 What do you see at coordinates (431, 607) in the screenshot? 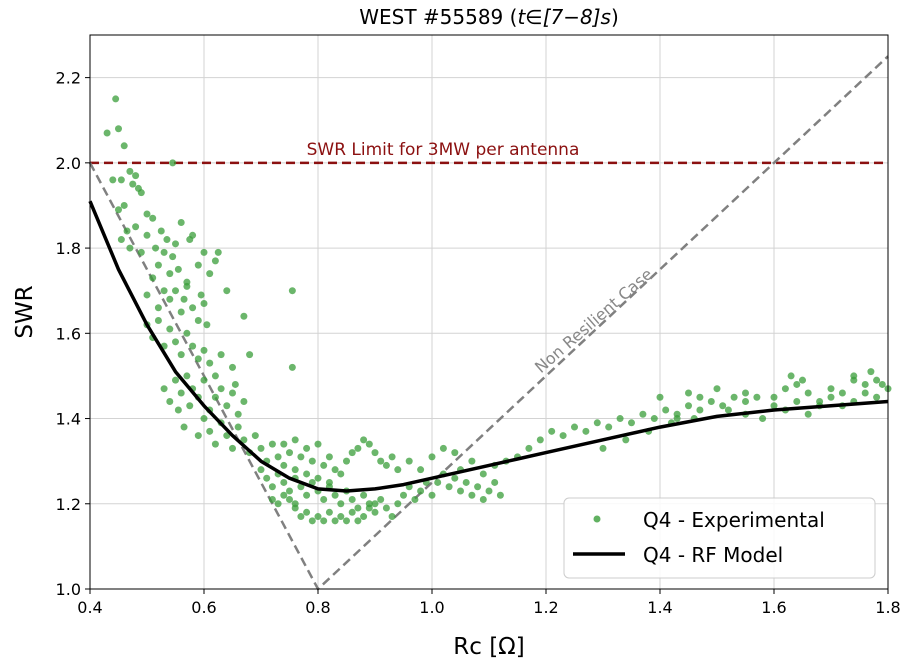
I see `x-tick-label: 1.0` at bounding box center [431, 607].